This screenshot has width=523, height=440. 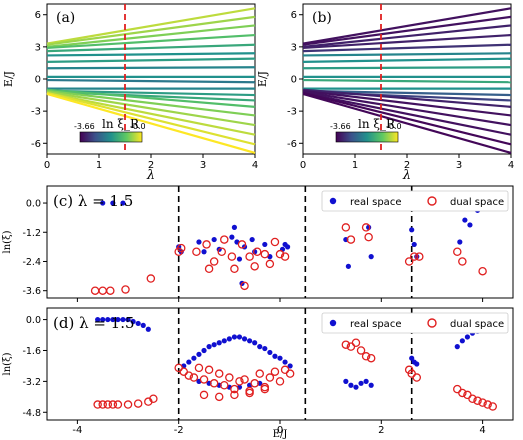 What do you see at coordinates (111, 137) in the screenshot?
I see `panel-a-colorbar` at bounding box center [111, 137].